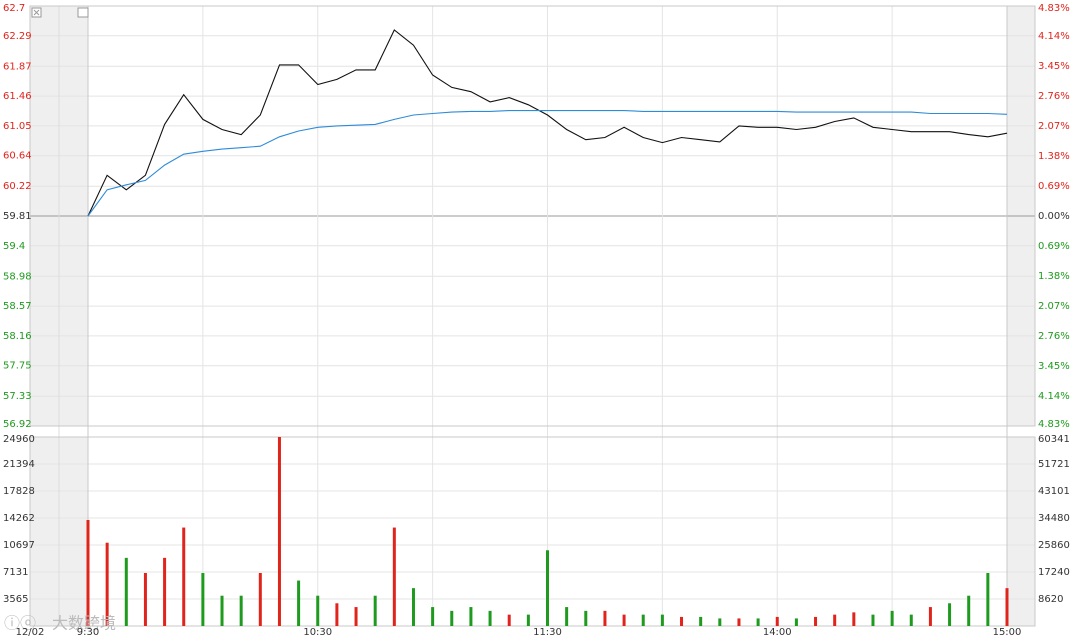 The image size is (1080, 640). What do you see at coordinates (15, 599) in the screenshot?
I see `y-tick-label: 3565` at bounding box center [15, 599].